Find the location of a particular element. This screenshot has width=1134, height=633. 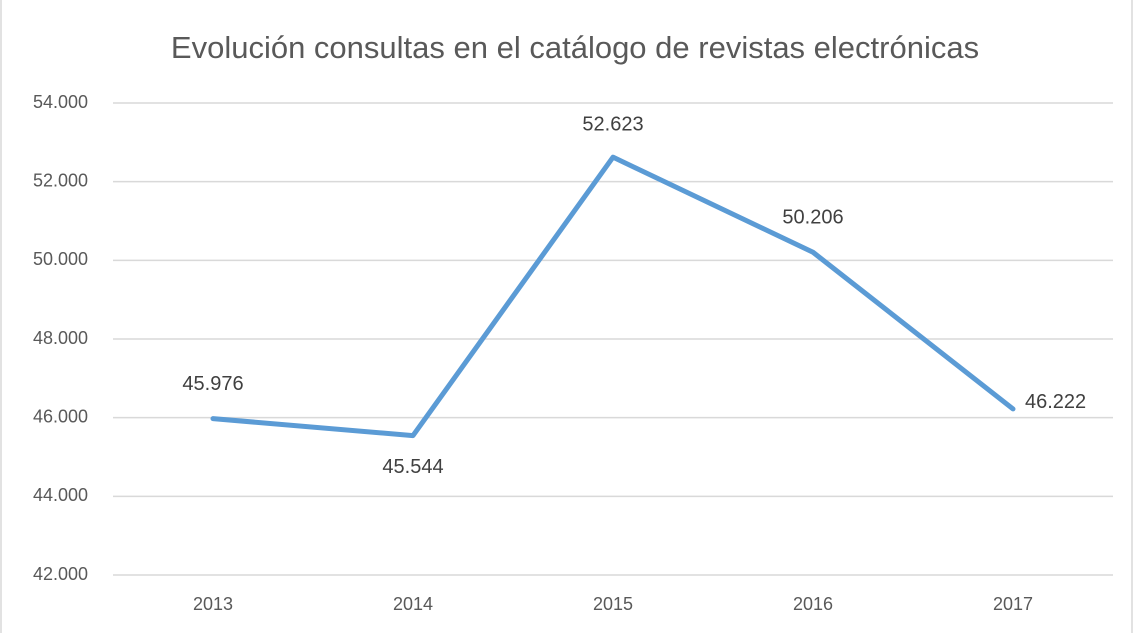

y-tick-label: 54.000 is located at coordinates (60, 102).